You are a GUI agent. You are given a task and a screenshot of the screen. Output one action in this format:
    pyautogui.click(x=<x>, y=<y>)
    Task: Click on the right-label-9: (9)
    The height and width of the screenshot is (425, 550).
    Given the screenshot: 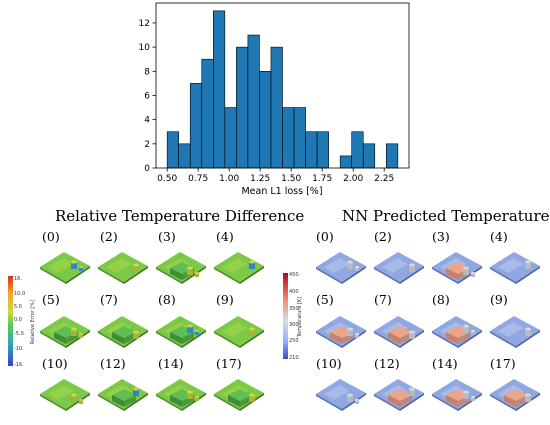 What is the action you would take?
    pyautogui.click(x=499, y=299)
    